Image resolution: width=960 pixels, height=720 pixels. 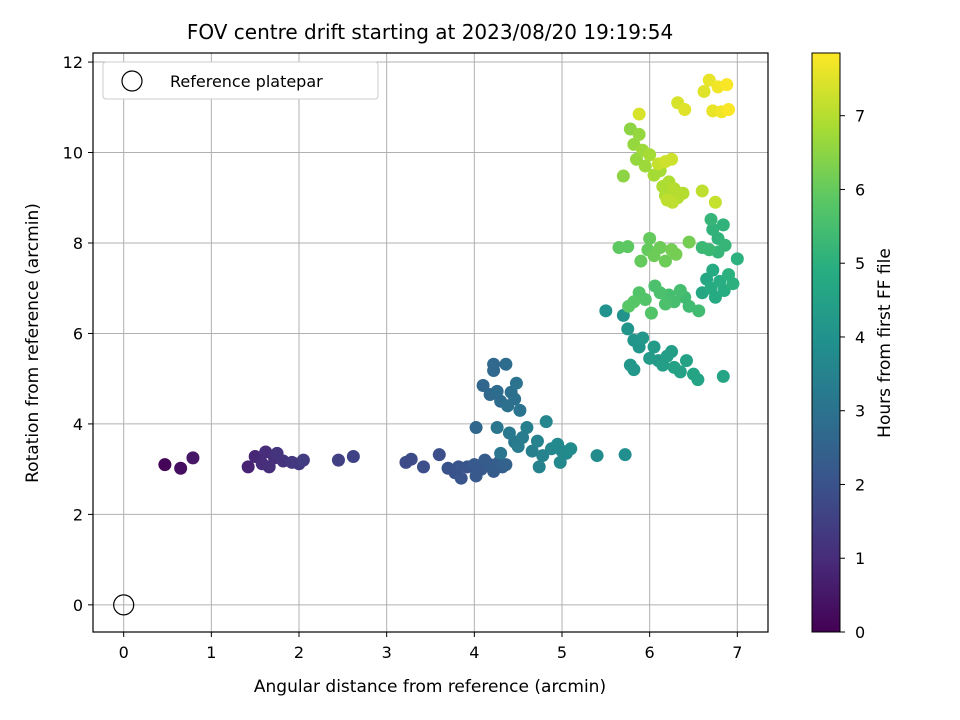 I want to click on x-tick-label: 5, so click(x=562, y=652).